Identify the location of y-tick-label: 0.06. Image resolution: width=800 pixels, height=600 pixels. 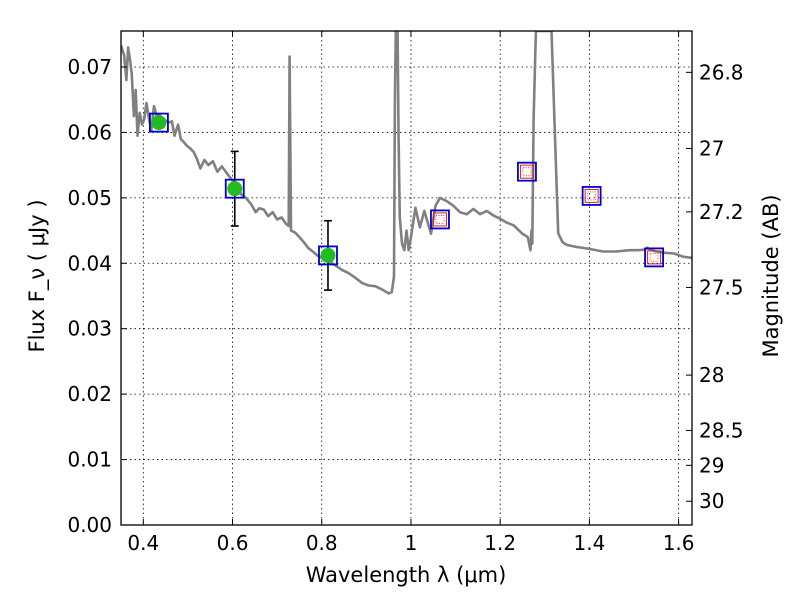
(89, 132).